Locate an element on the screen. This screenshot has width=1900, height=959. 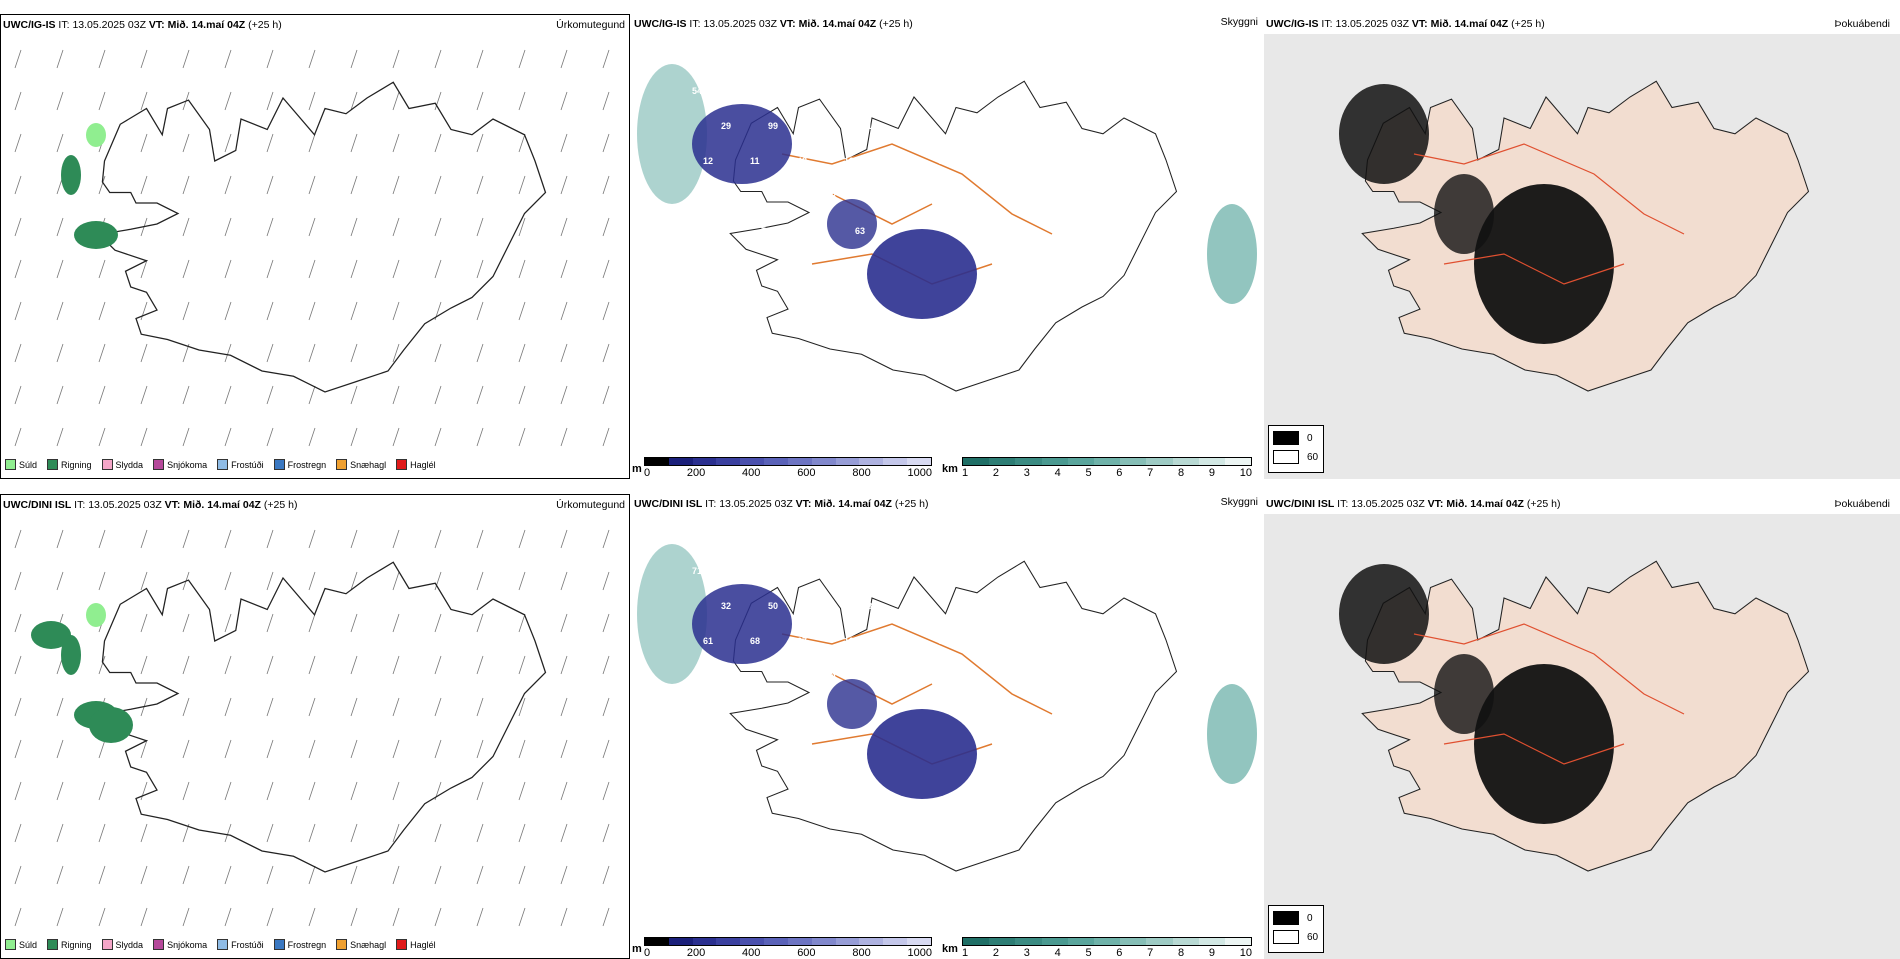
visibility-colorbar: 1 2 3 4 5 6 7 8 9 10 is located at coordinates (1107, 468).